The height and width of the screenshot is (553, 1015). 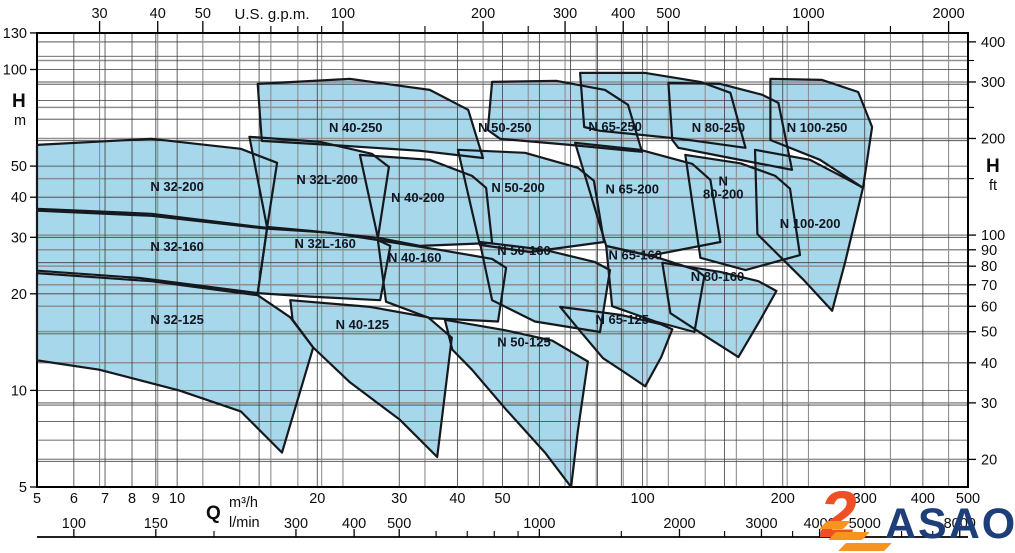 What do you see at coordinates (523, 342) in the screenshot?
I see `region-label: N 50-125` at bounding box center [523, 342].